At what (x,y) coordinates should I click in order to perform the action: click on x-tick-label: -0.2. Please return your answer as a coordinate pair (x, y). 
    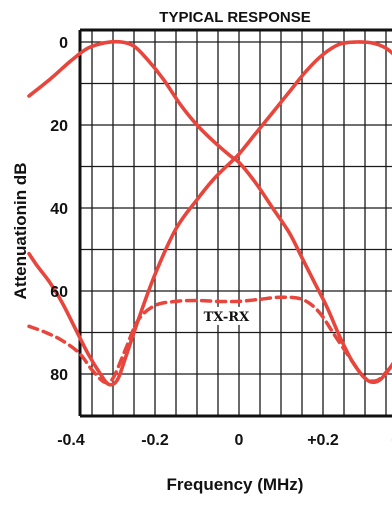
    Looking at the image, I should click on (155, 440).